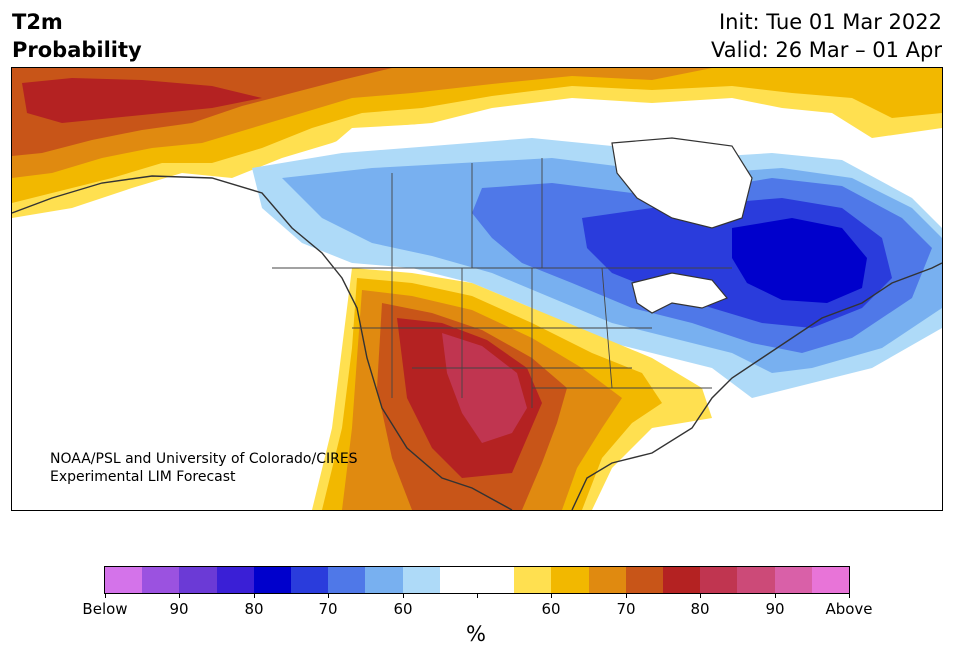 The image size is (953, 659). Describe the element at coordinates (830, 22) in the screenshot. I see `init-date: Init: Tue 01 Mar 2022` at that location.